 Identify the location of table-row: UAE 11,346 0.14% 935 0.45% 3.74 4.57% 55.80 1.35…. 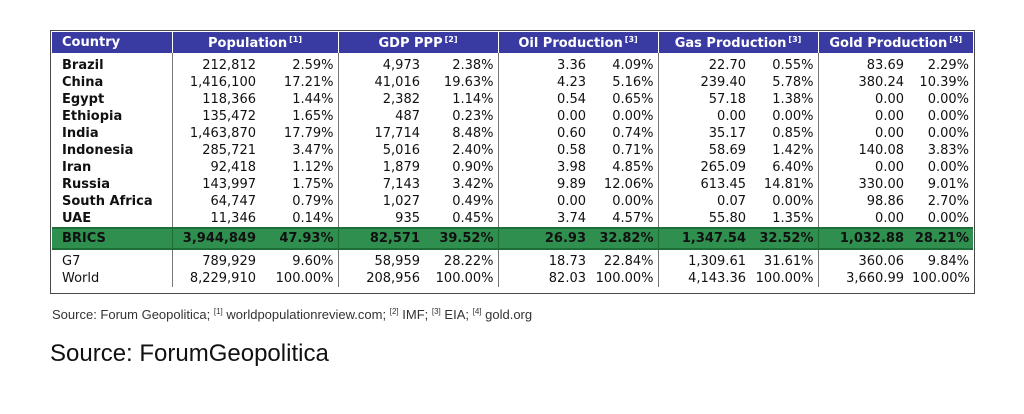
(512, 219).